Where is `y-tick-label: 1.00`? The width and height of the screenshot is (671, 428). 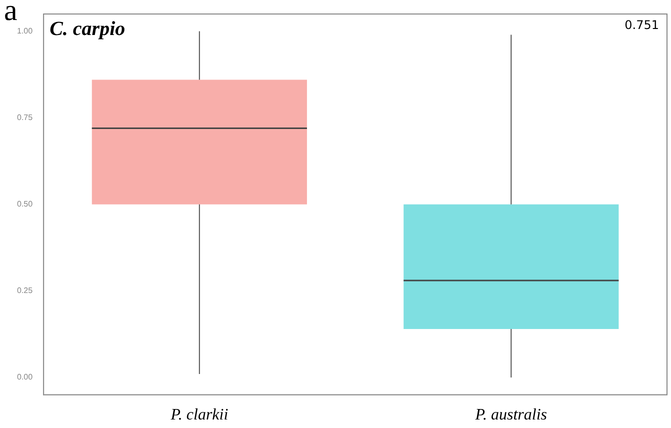
y-tick-label: 1.00 is located at coordinates (25, 31).